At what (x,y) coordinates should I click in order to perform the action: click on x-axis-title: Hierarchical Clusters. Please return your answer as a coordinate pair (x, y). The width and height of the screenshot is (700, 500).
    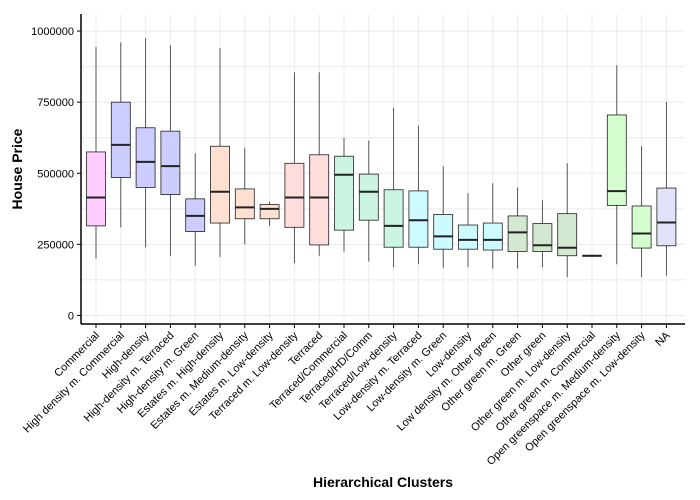
    Looking at the image, I should click on (383, 482).